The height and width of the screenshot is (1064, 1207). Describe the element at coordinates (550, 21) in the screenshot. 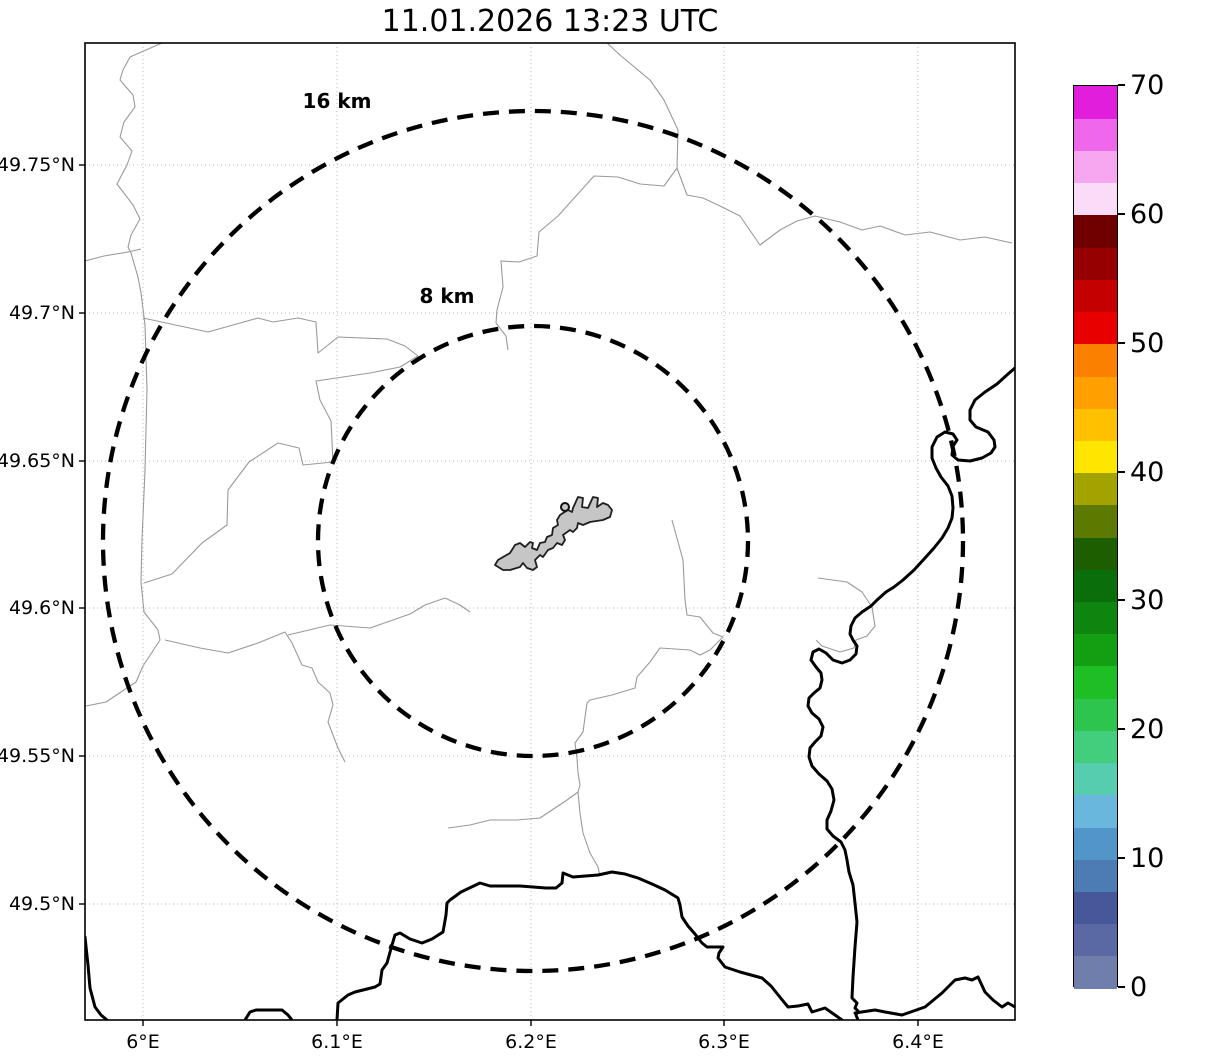

I see `plot-title: 11.01.2026 13:23 UTC` at that location.